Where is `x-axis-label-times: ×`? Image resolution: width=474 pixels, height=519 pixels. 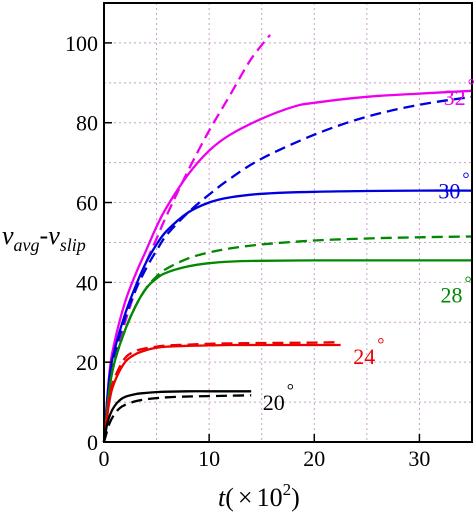 x-axis-label-times: × is located at coordinates (245, 497).